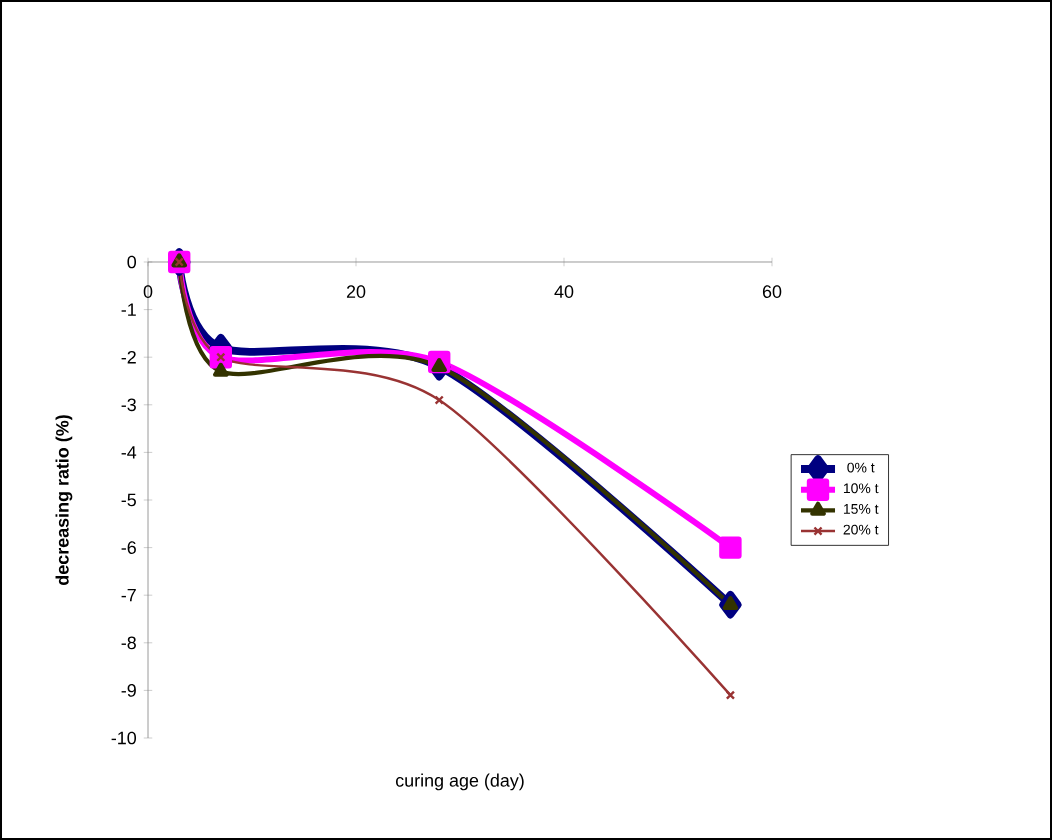  What do you see at coordinates (564, 291) in the screenshot?
I see `x-tick-label: 40` at bounding box center [564, 291].